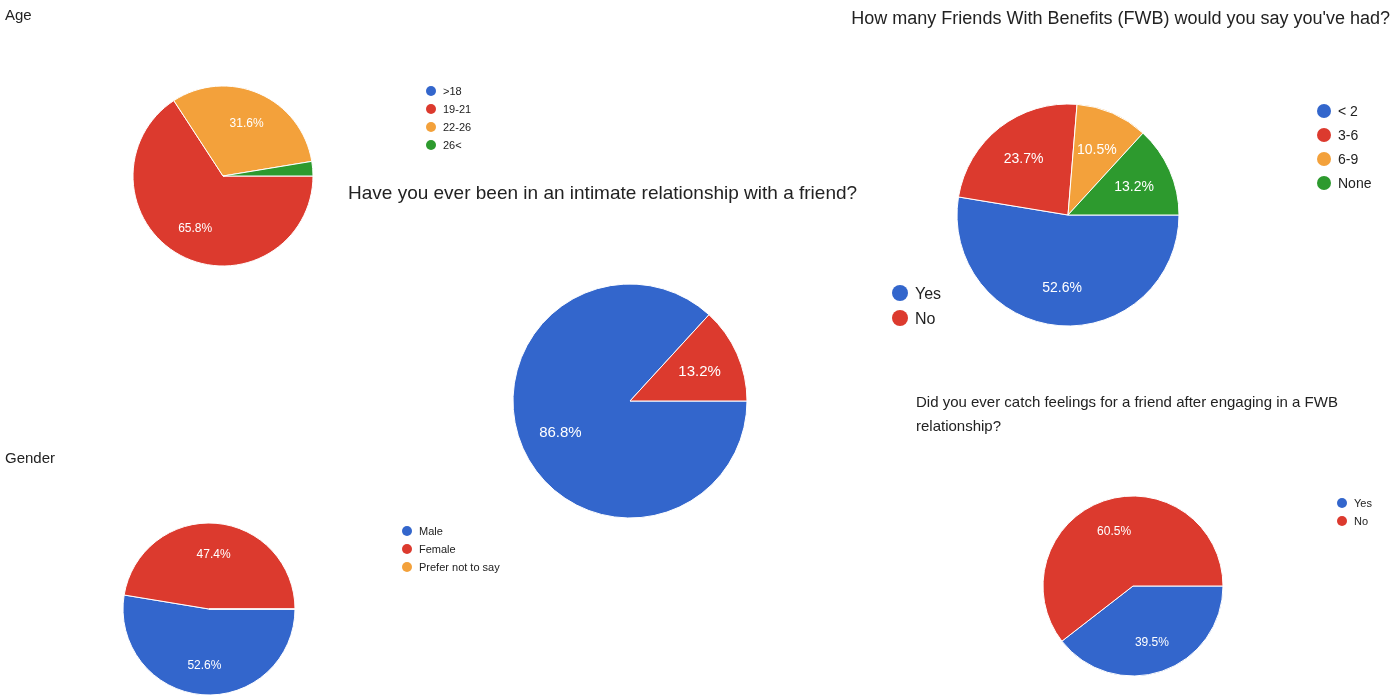 The width and height of the screenshot is (1400, 700). Describe the element at coordinates (560, 431) in the screenshot. I see `data-label: 86.8%` at that location.